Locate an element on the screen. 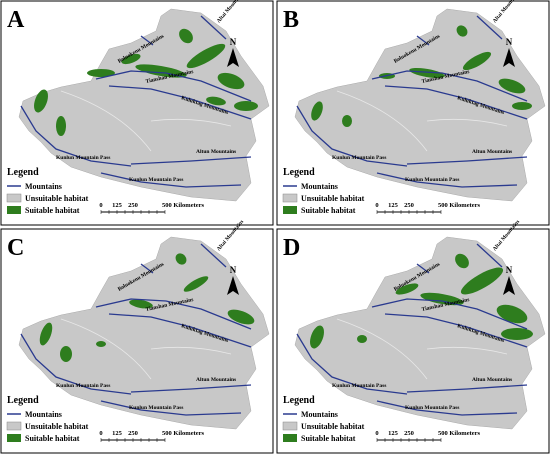 The height and width of the screenshot is (454, 550). panel-label: B is located at coordinates (291, 20).